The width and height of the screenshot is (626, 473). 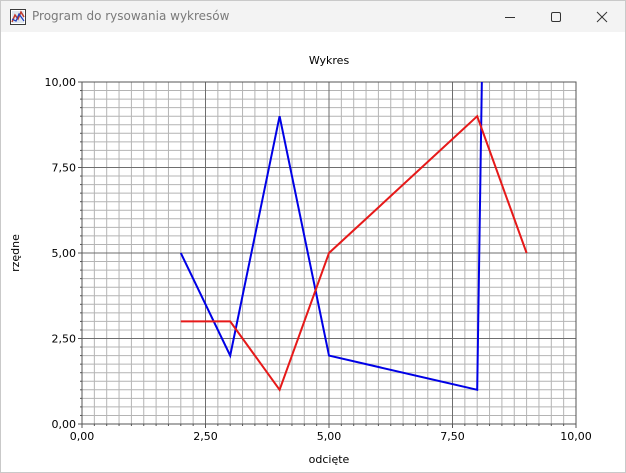 I want to click on minimize-icon, so click(x=510, y=17).